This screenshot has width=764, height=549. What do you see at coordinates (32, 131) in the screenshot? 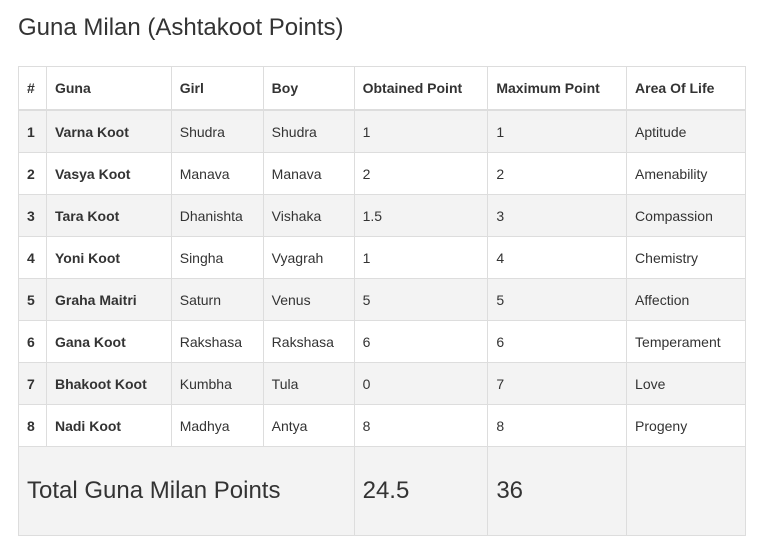
I see `row-number: 1` at bounding box center [32, 131].